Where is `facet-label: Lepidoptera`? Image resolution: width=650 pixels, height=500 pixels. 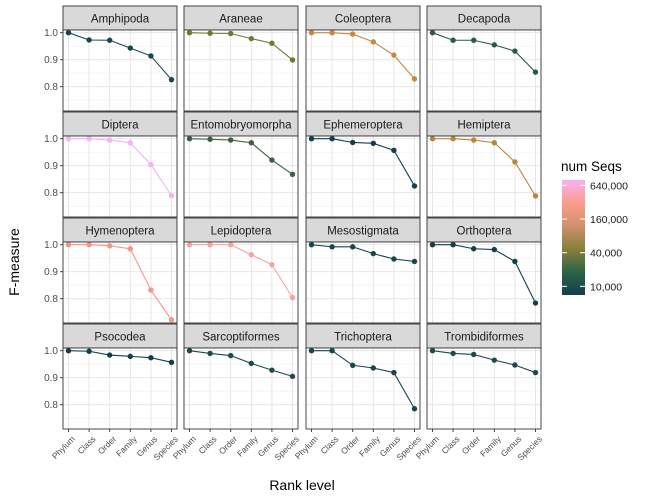
facet-label: Lepidoptera is located at coordinates (241, 232).